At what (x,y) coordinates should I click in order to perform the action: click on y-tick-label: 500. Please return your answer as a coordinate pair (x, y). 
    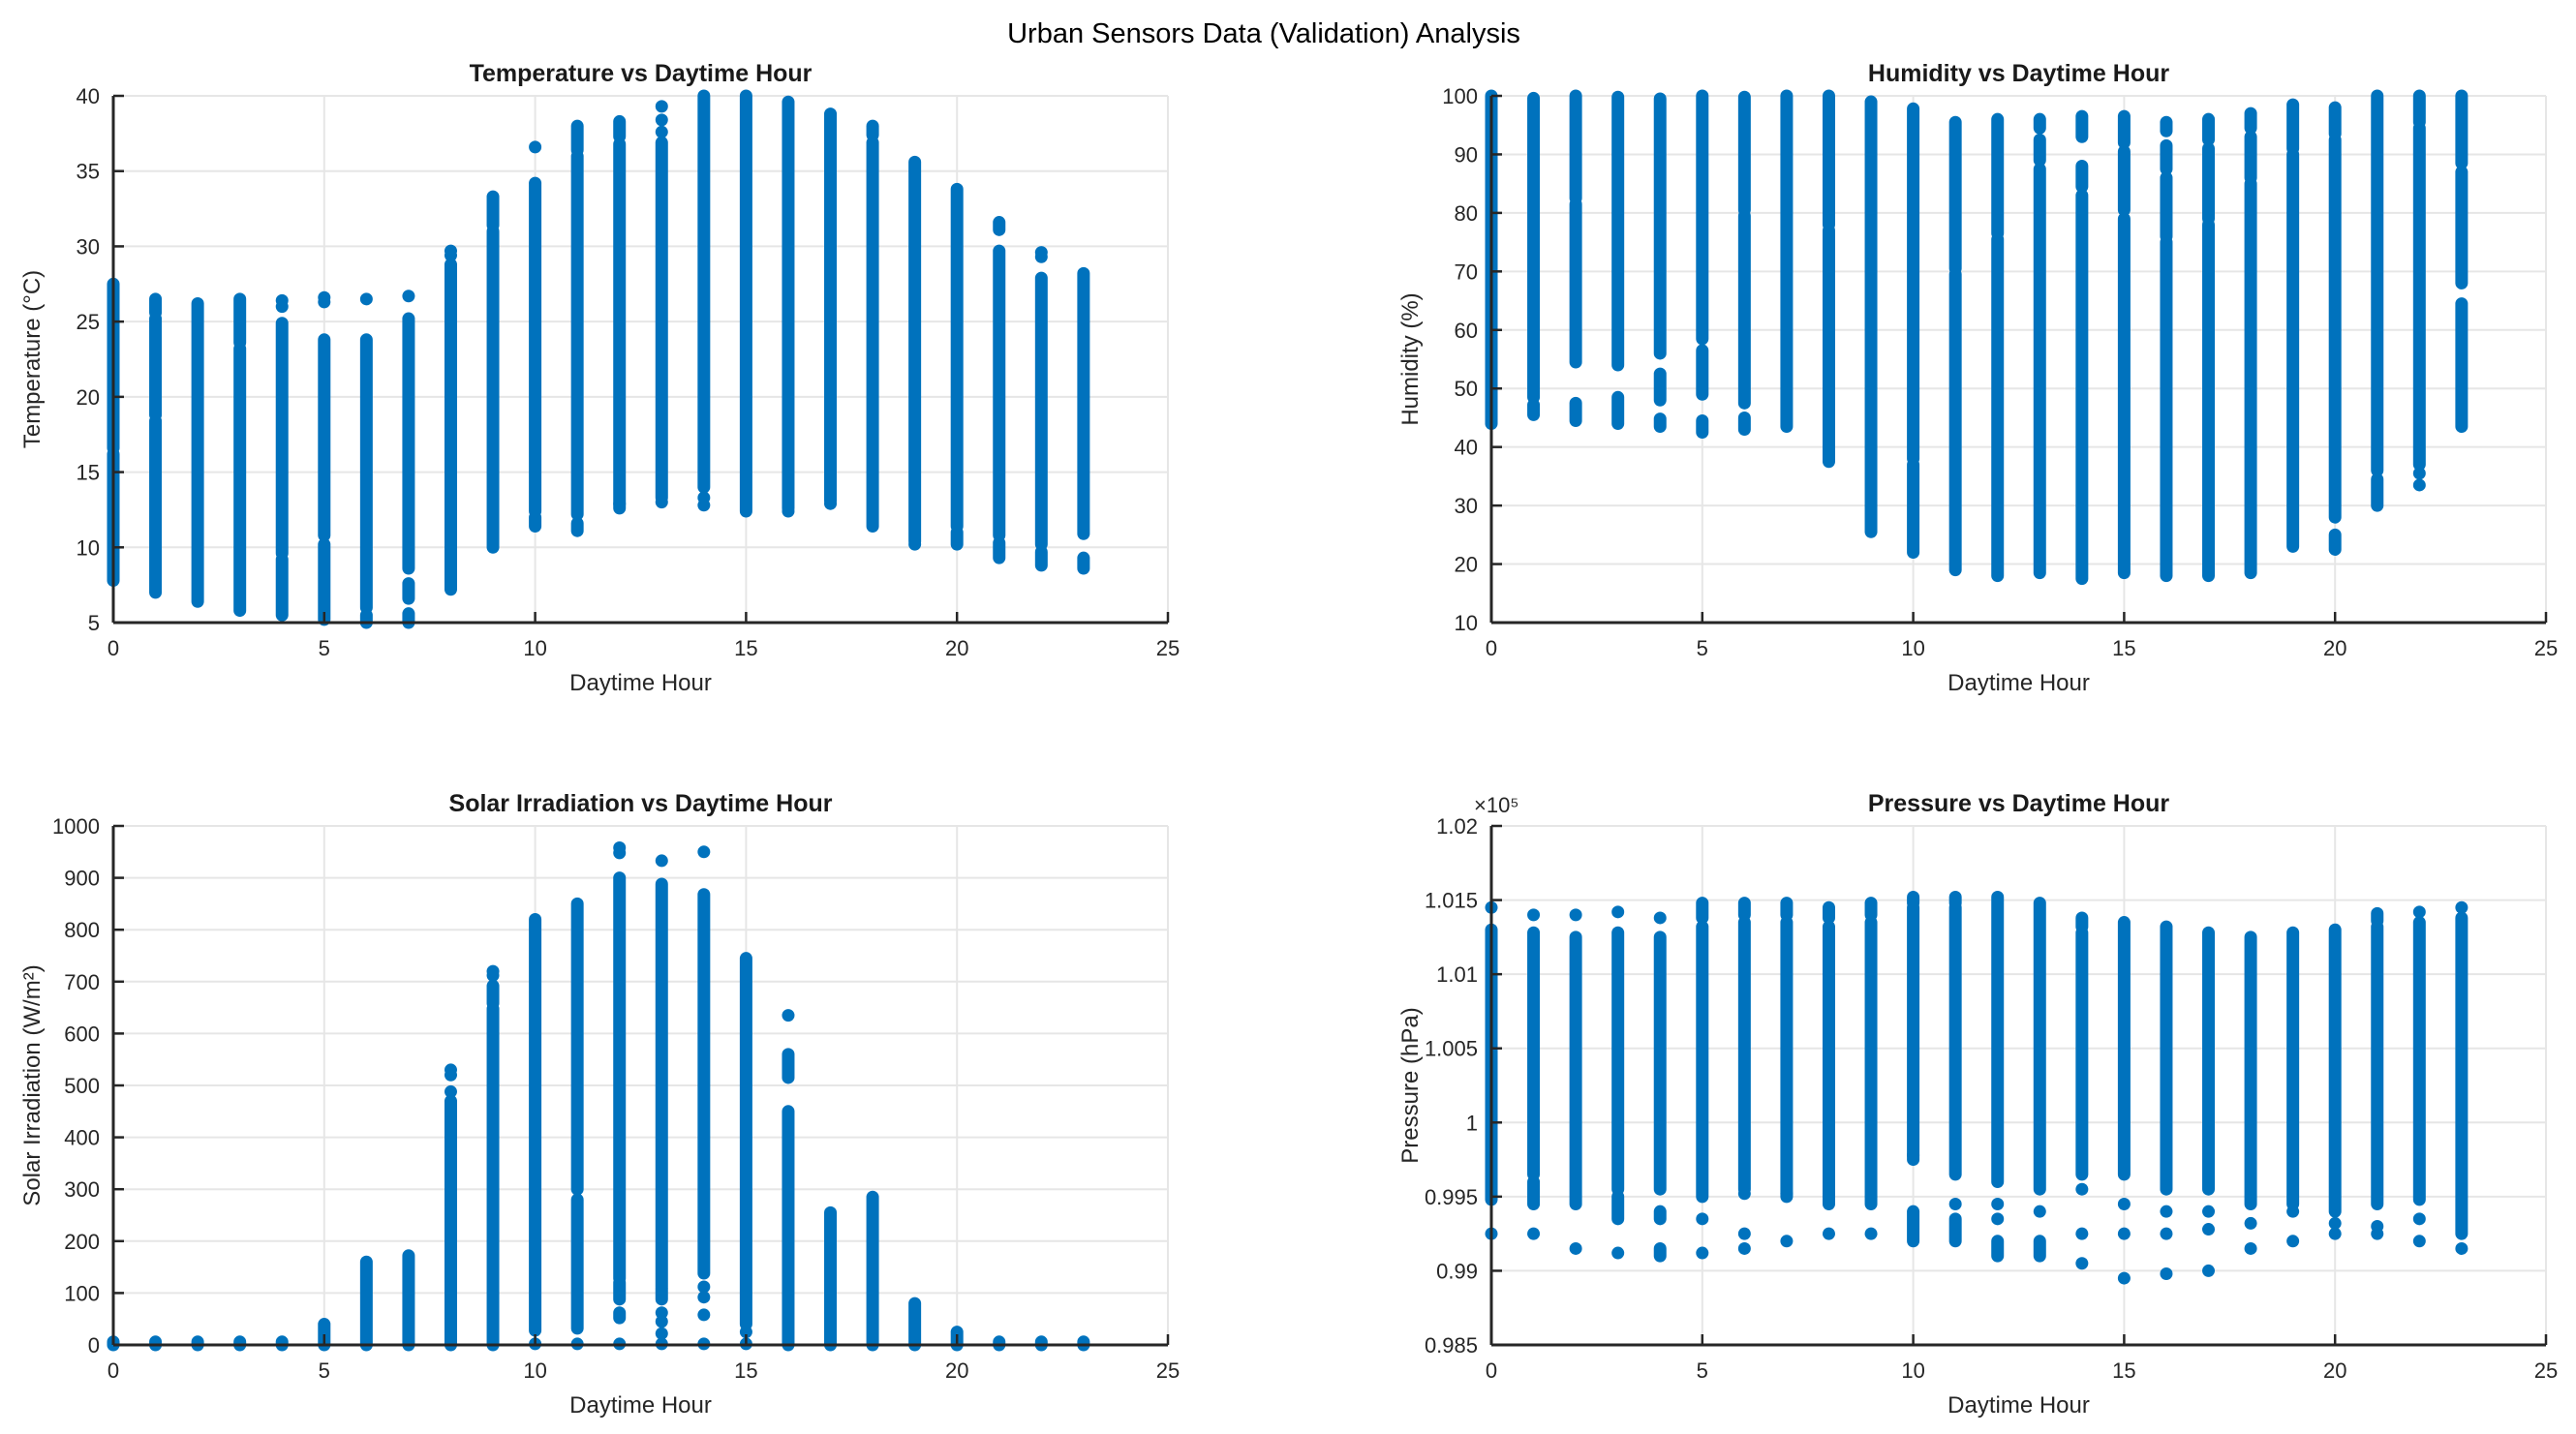
    Looking at the image, I should click on (82, 1086).